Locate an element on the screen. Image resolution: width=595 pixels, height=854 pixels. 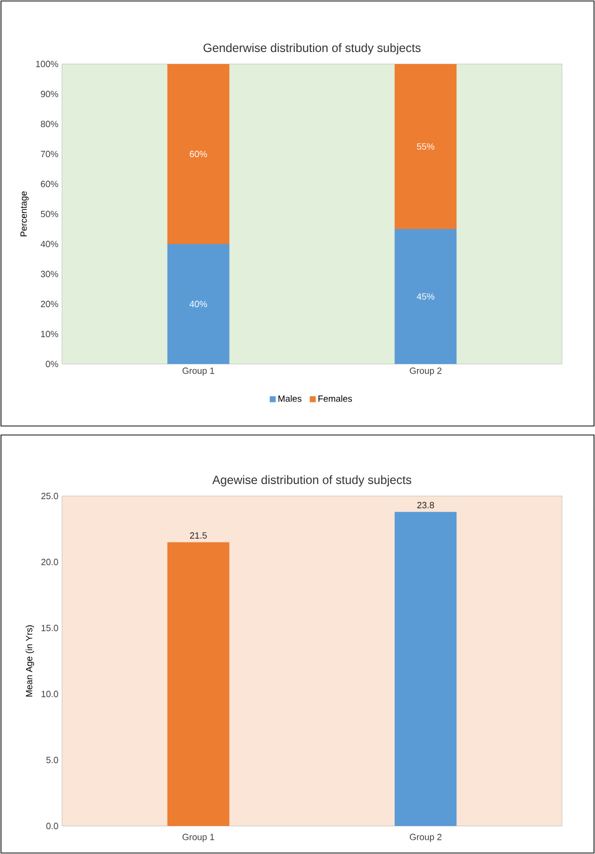
y-tick-label: 0.0 is located at coordinates (52, 826).